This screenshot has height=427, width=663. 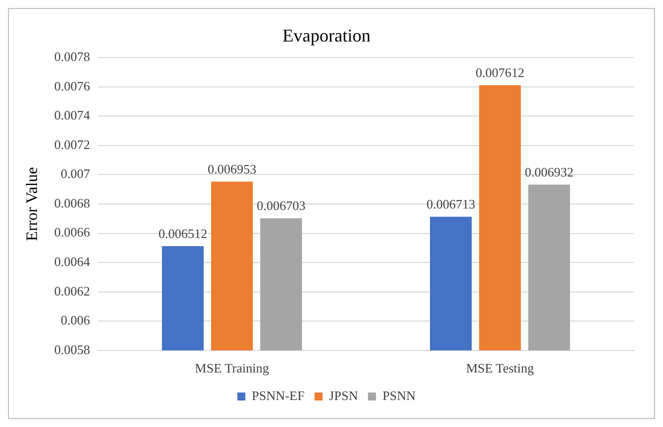 What do you see at coordinates (32, 204) in the screenshot?
I see `y-axis-title: Error Value` at bounding box center [32, 204].